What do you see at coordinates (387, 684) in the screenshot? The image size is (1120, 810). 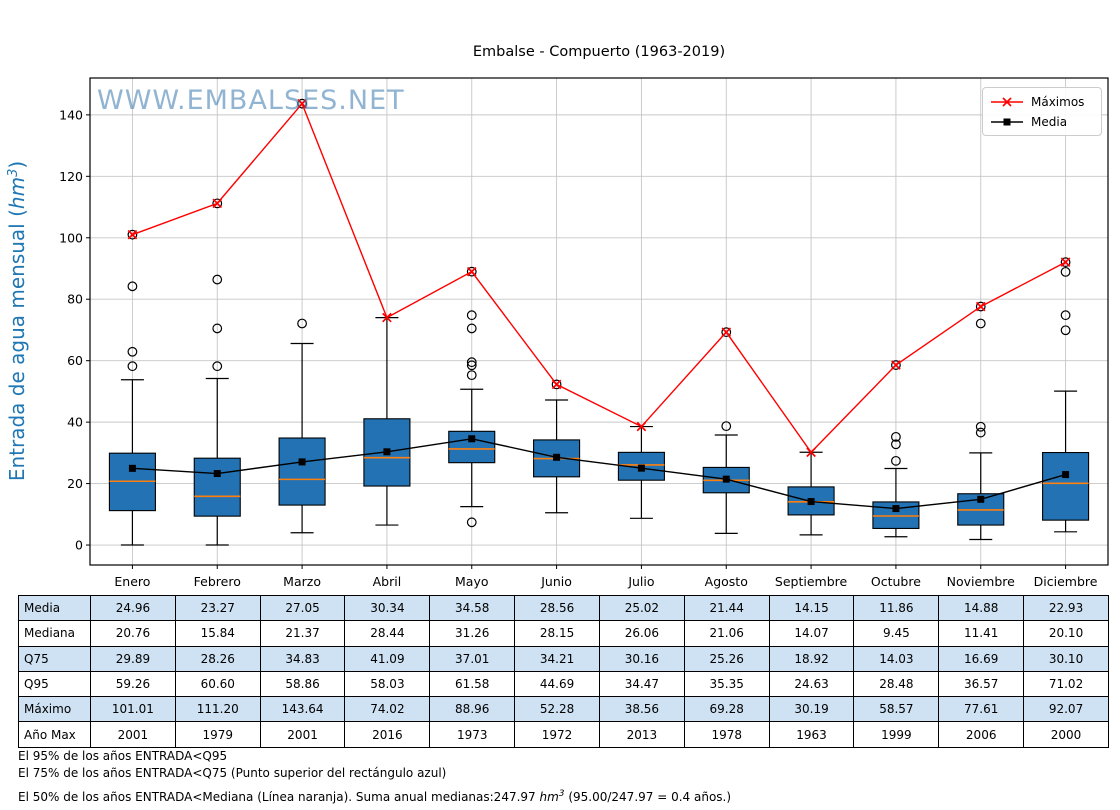 I see `table-cell: 58.03` at bounding box center [387, 684].